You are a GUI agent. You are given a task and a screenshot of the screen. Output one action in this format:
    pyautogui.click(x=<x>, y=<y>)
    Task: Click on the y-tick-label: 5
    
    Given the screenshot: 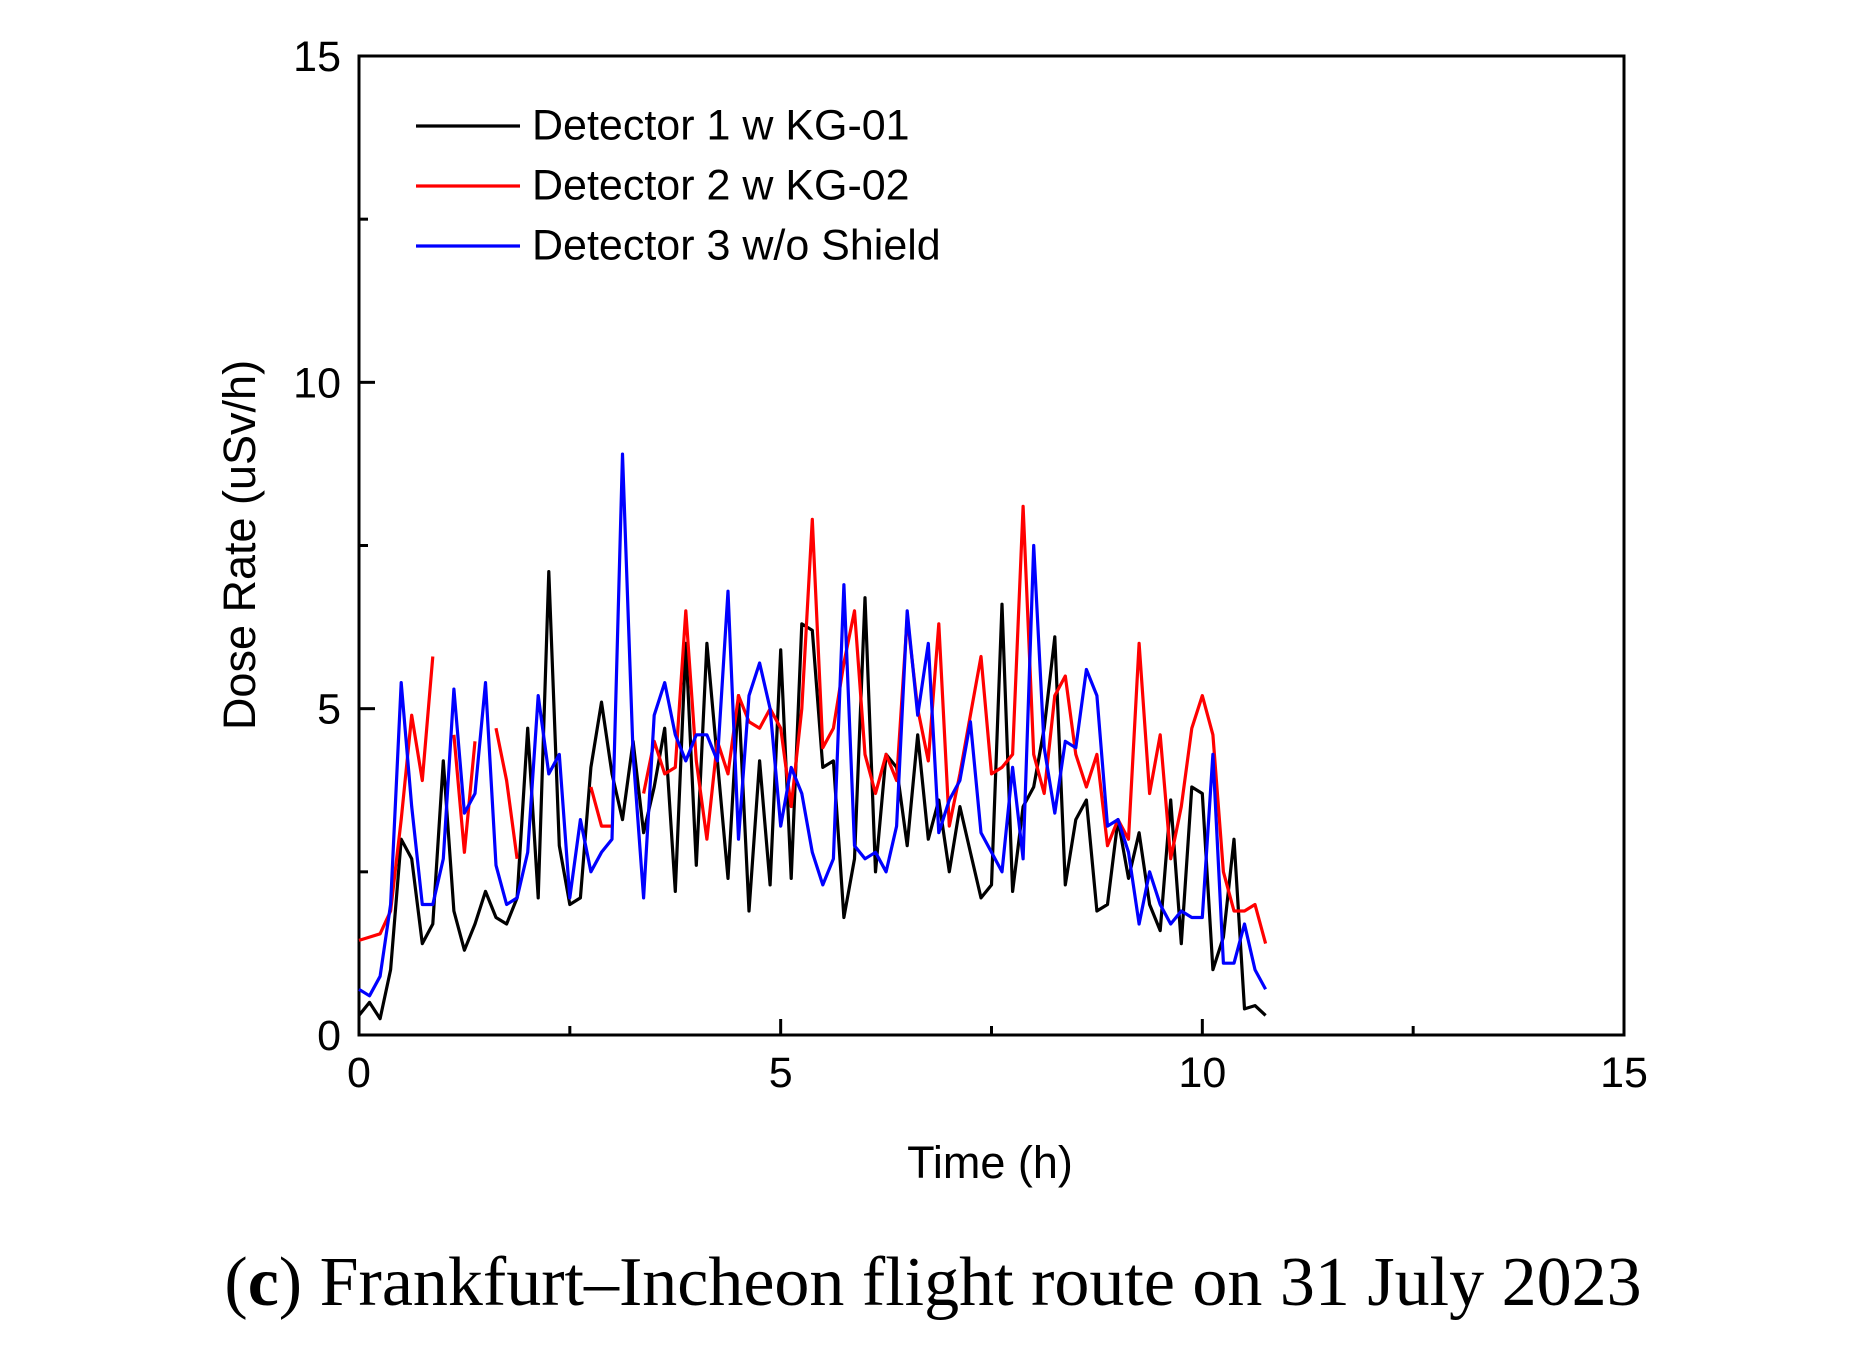 What is the action you would take?
    pyautogui.click(x=329, y=710)
    